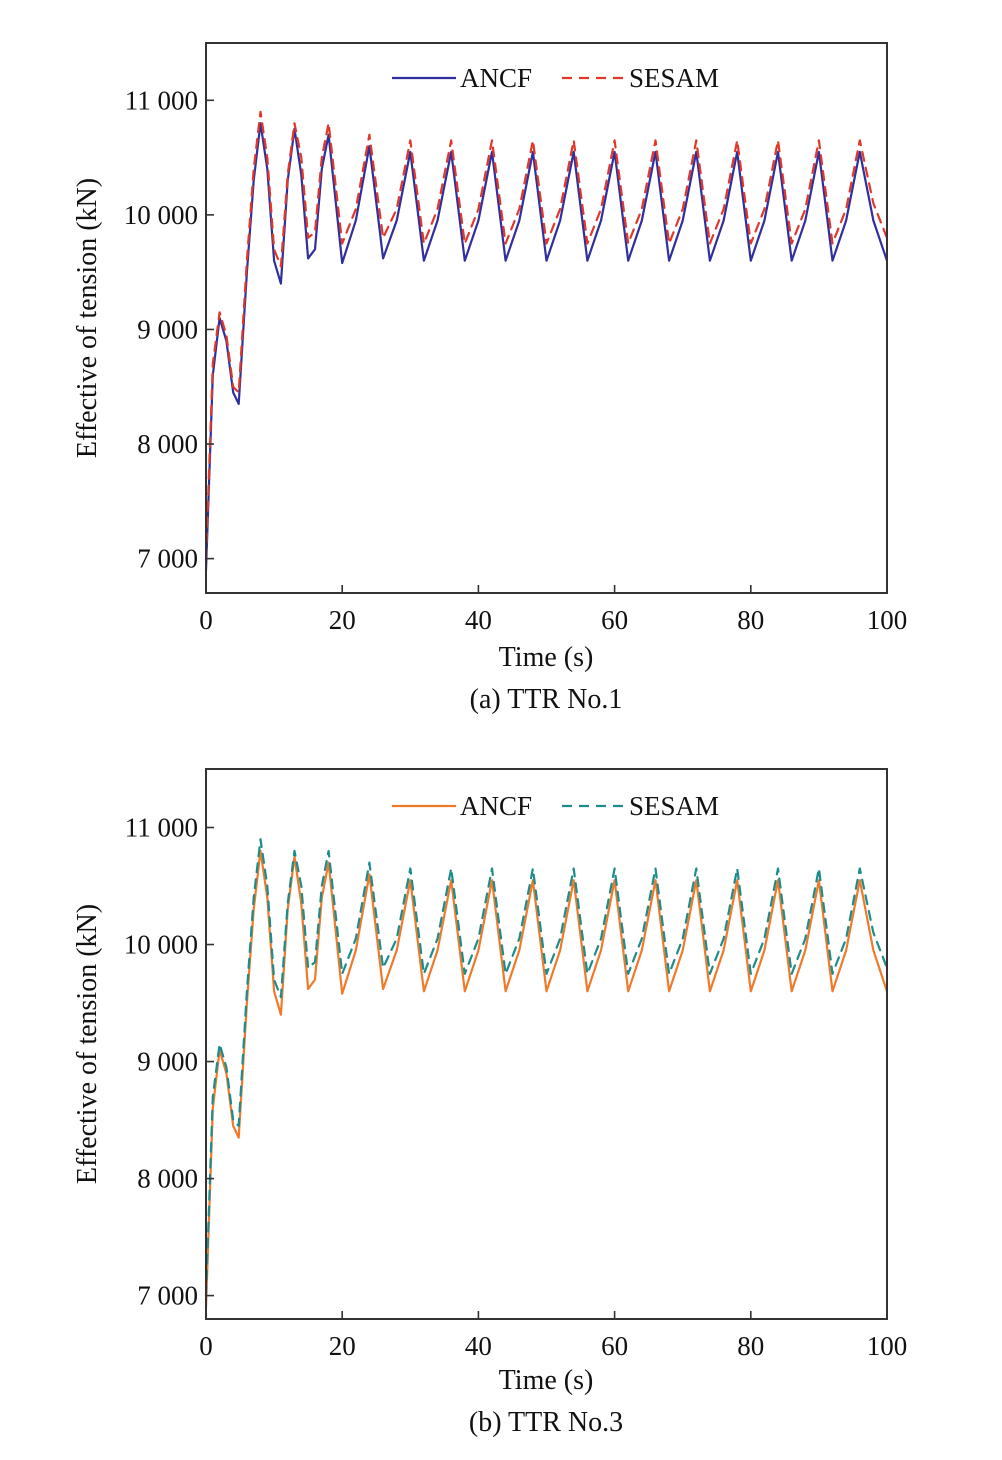 The height and width of the screenshot is (1460, 1002). What do you see at coordinates (546, 699) in the screenshot?
I see `panel-caption: (a) TTR No.1` at bounding box center [546, 699].